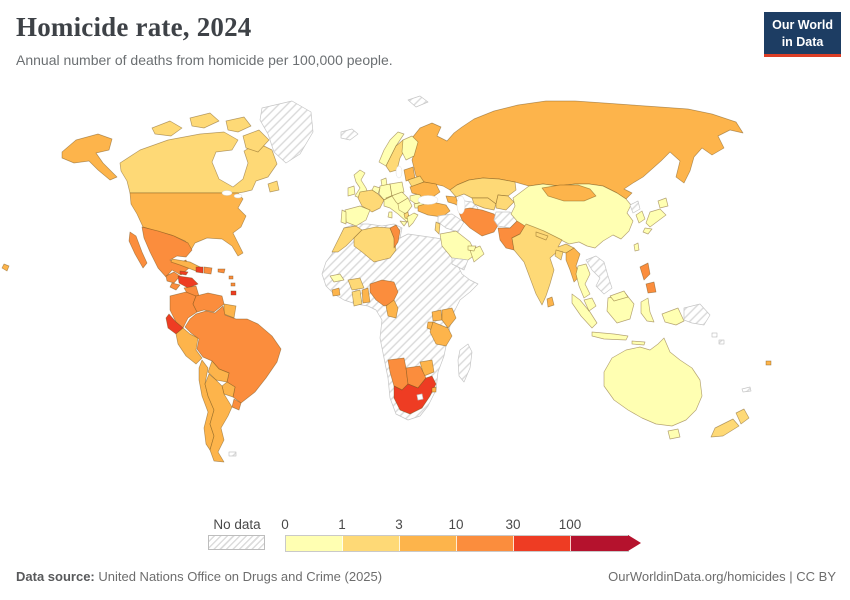 This screenshot has width=850, height=600. Describe the element at coordinates (725, 428) in the screenshot. I see `country-new-zealand-south` at that location.